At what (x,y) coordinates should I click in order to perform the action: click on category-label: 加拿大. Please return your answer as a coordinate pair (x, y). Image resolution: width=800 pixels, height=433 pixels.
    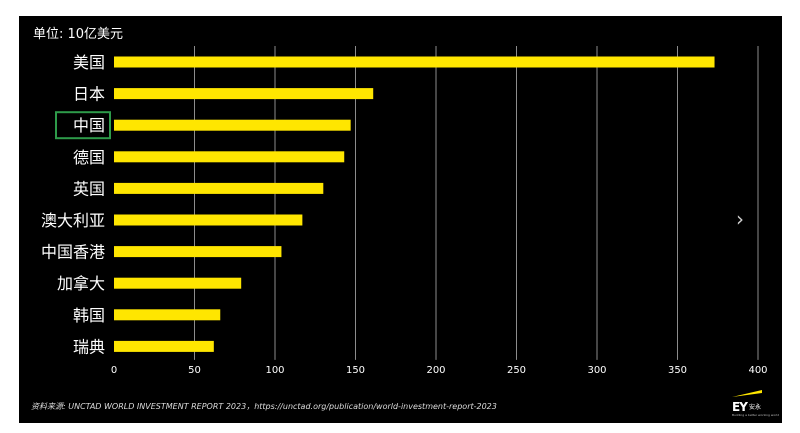
    Looking at the image, I should click on (81, 283).